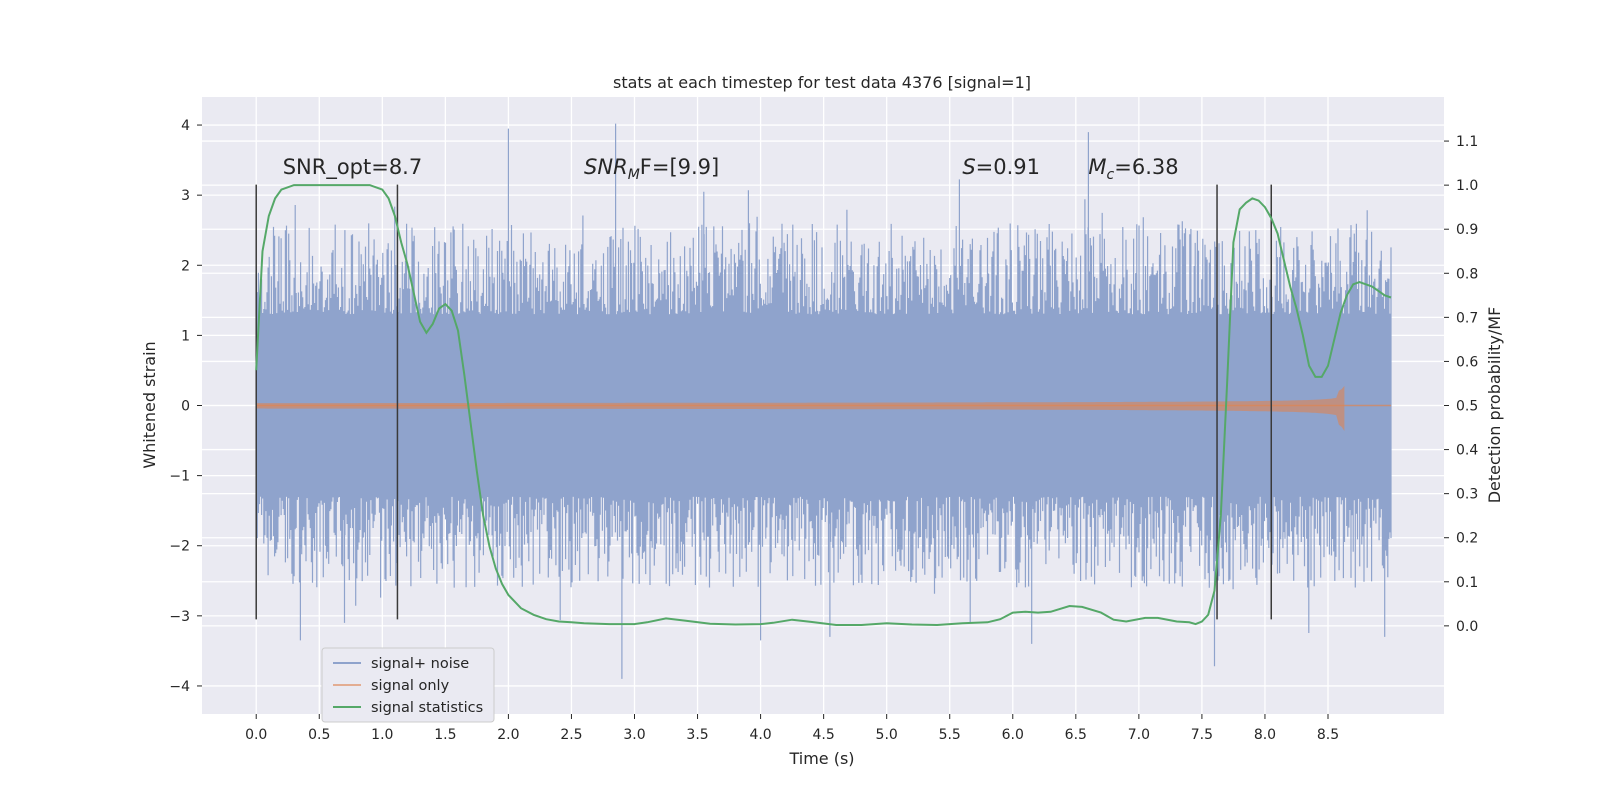 The image size is (1600, 800). I want to click on annotation-1: SNRMF=[9.9], so click(651, 169).